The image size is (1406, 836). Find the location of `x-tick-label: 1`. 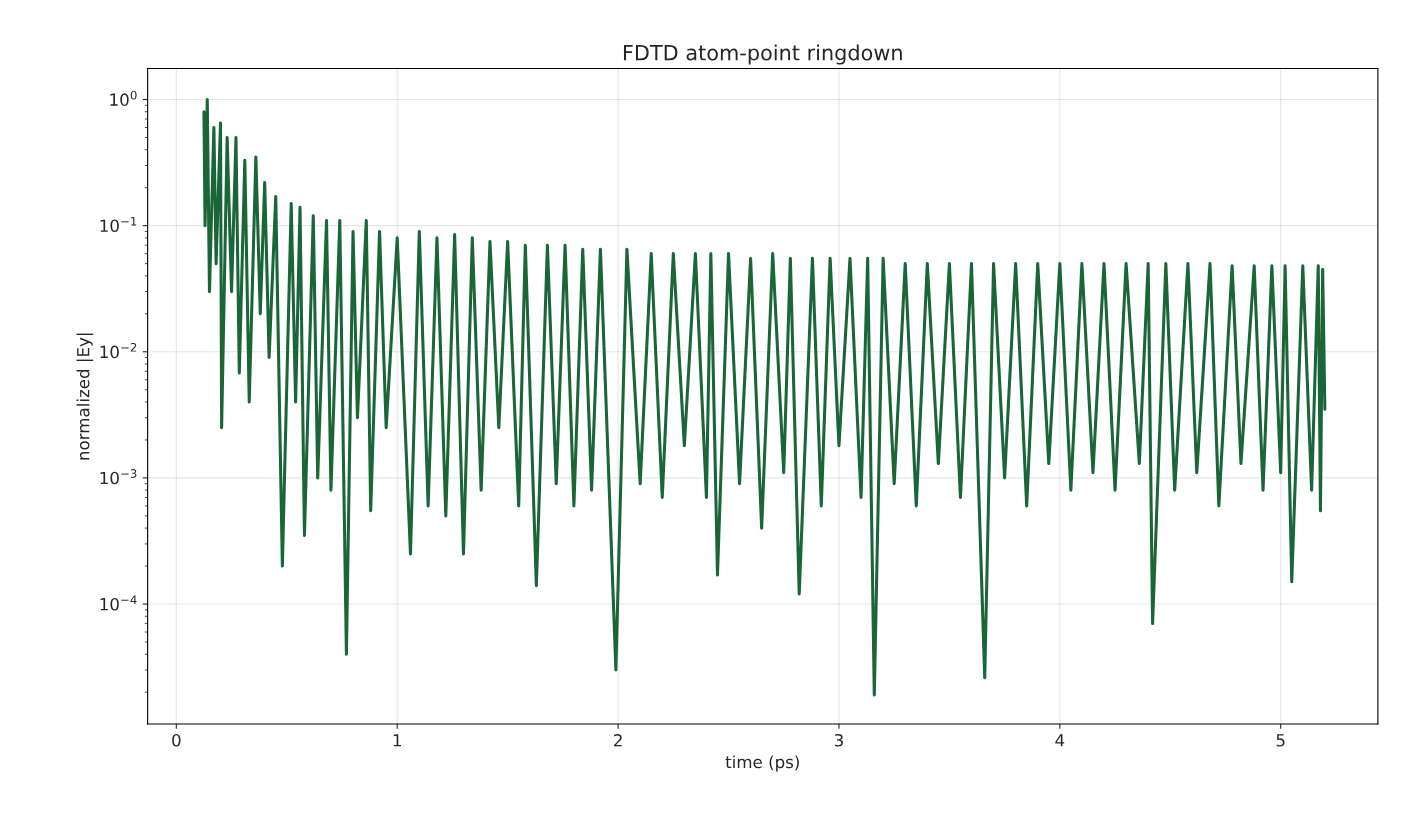

x-tick-label: 1 is located at coordinates (397, 740).